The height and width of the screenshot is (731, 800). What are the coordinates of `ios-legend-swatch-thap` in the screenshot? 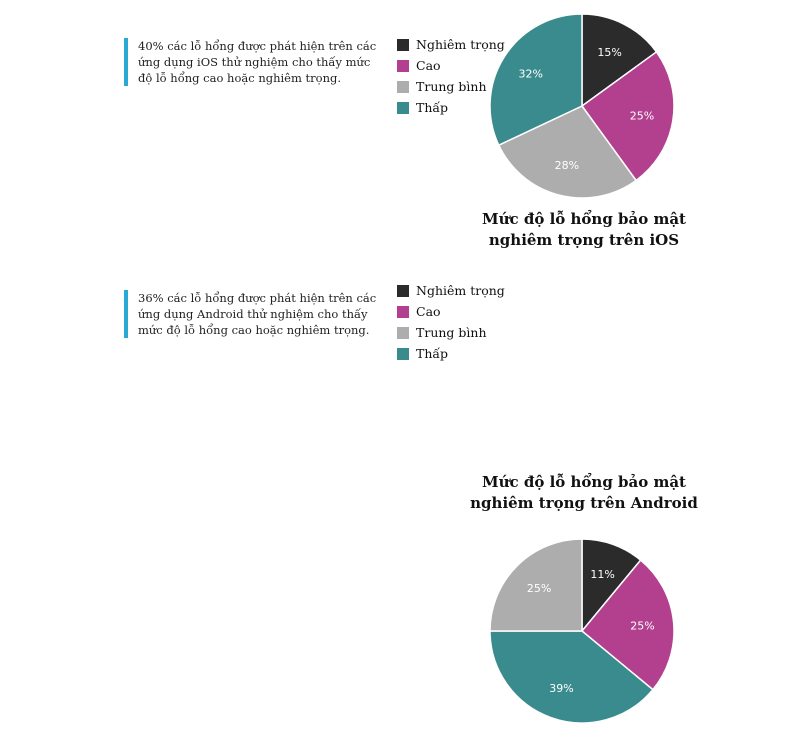 It's located at (403, 107).